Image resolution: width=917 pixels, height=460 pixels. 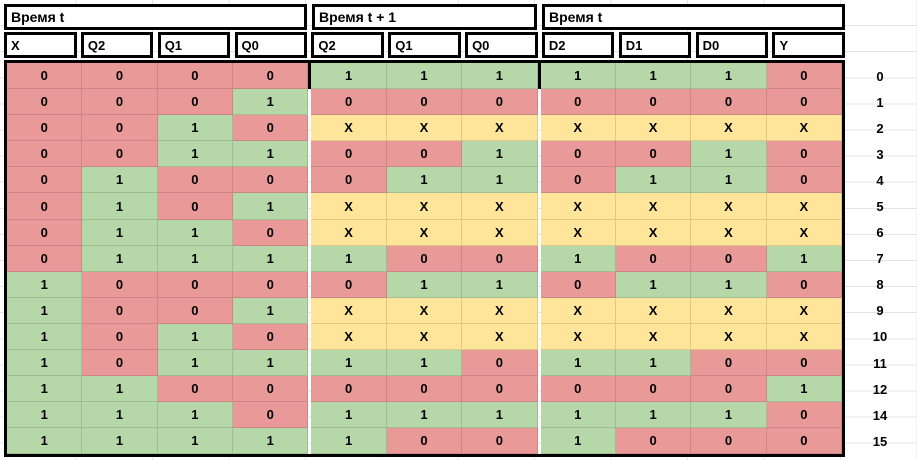 What do you see at coordinates (880, 285) in the screenshot?
I see `row-label-cell: 8` at bounding box center [880, 285].